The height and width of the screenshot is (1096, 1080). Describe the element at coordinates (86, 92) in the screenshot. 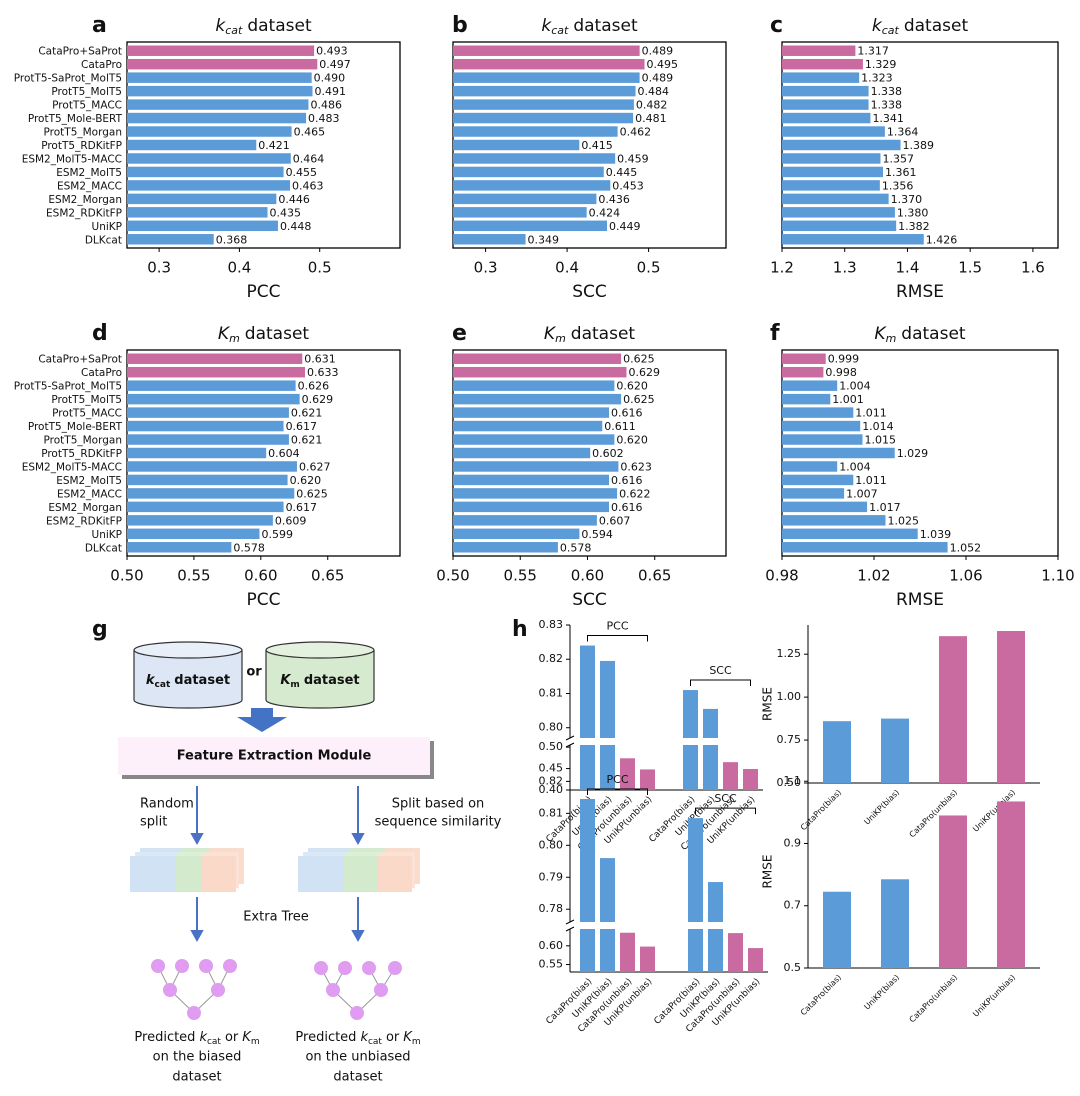

I see `category-label: ProtT5_MolT5` at that location.